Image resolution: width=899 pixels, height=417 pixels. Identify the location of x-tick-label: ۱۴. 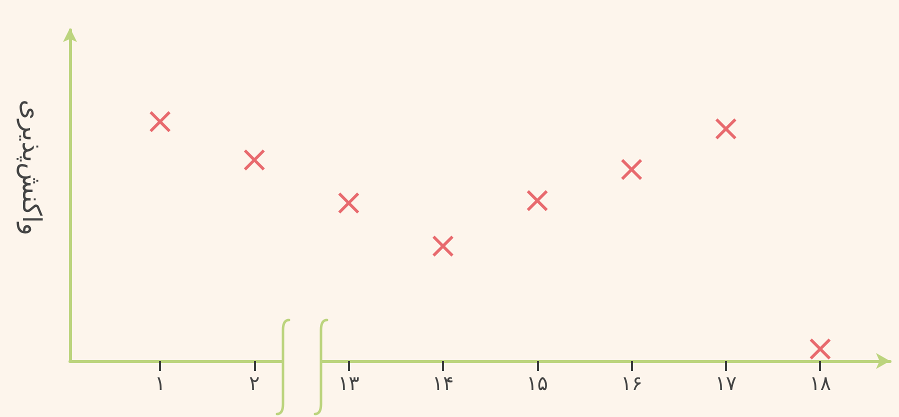
(443, 383).